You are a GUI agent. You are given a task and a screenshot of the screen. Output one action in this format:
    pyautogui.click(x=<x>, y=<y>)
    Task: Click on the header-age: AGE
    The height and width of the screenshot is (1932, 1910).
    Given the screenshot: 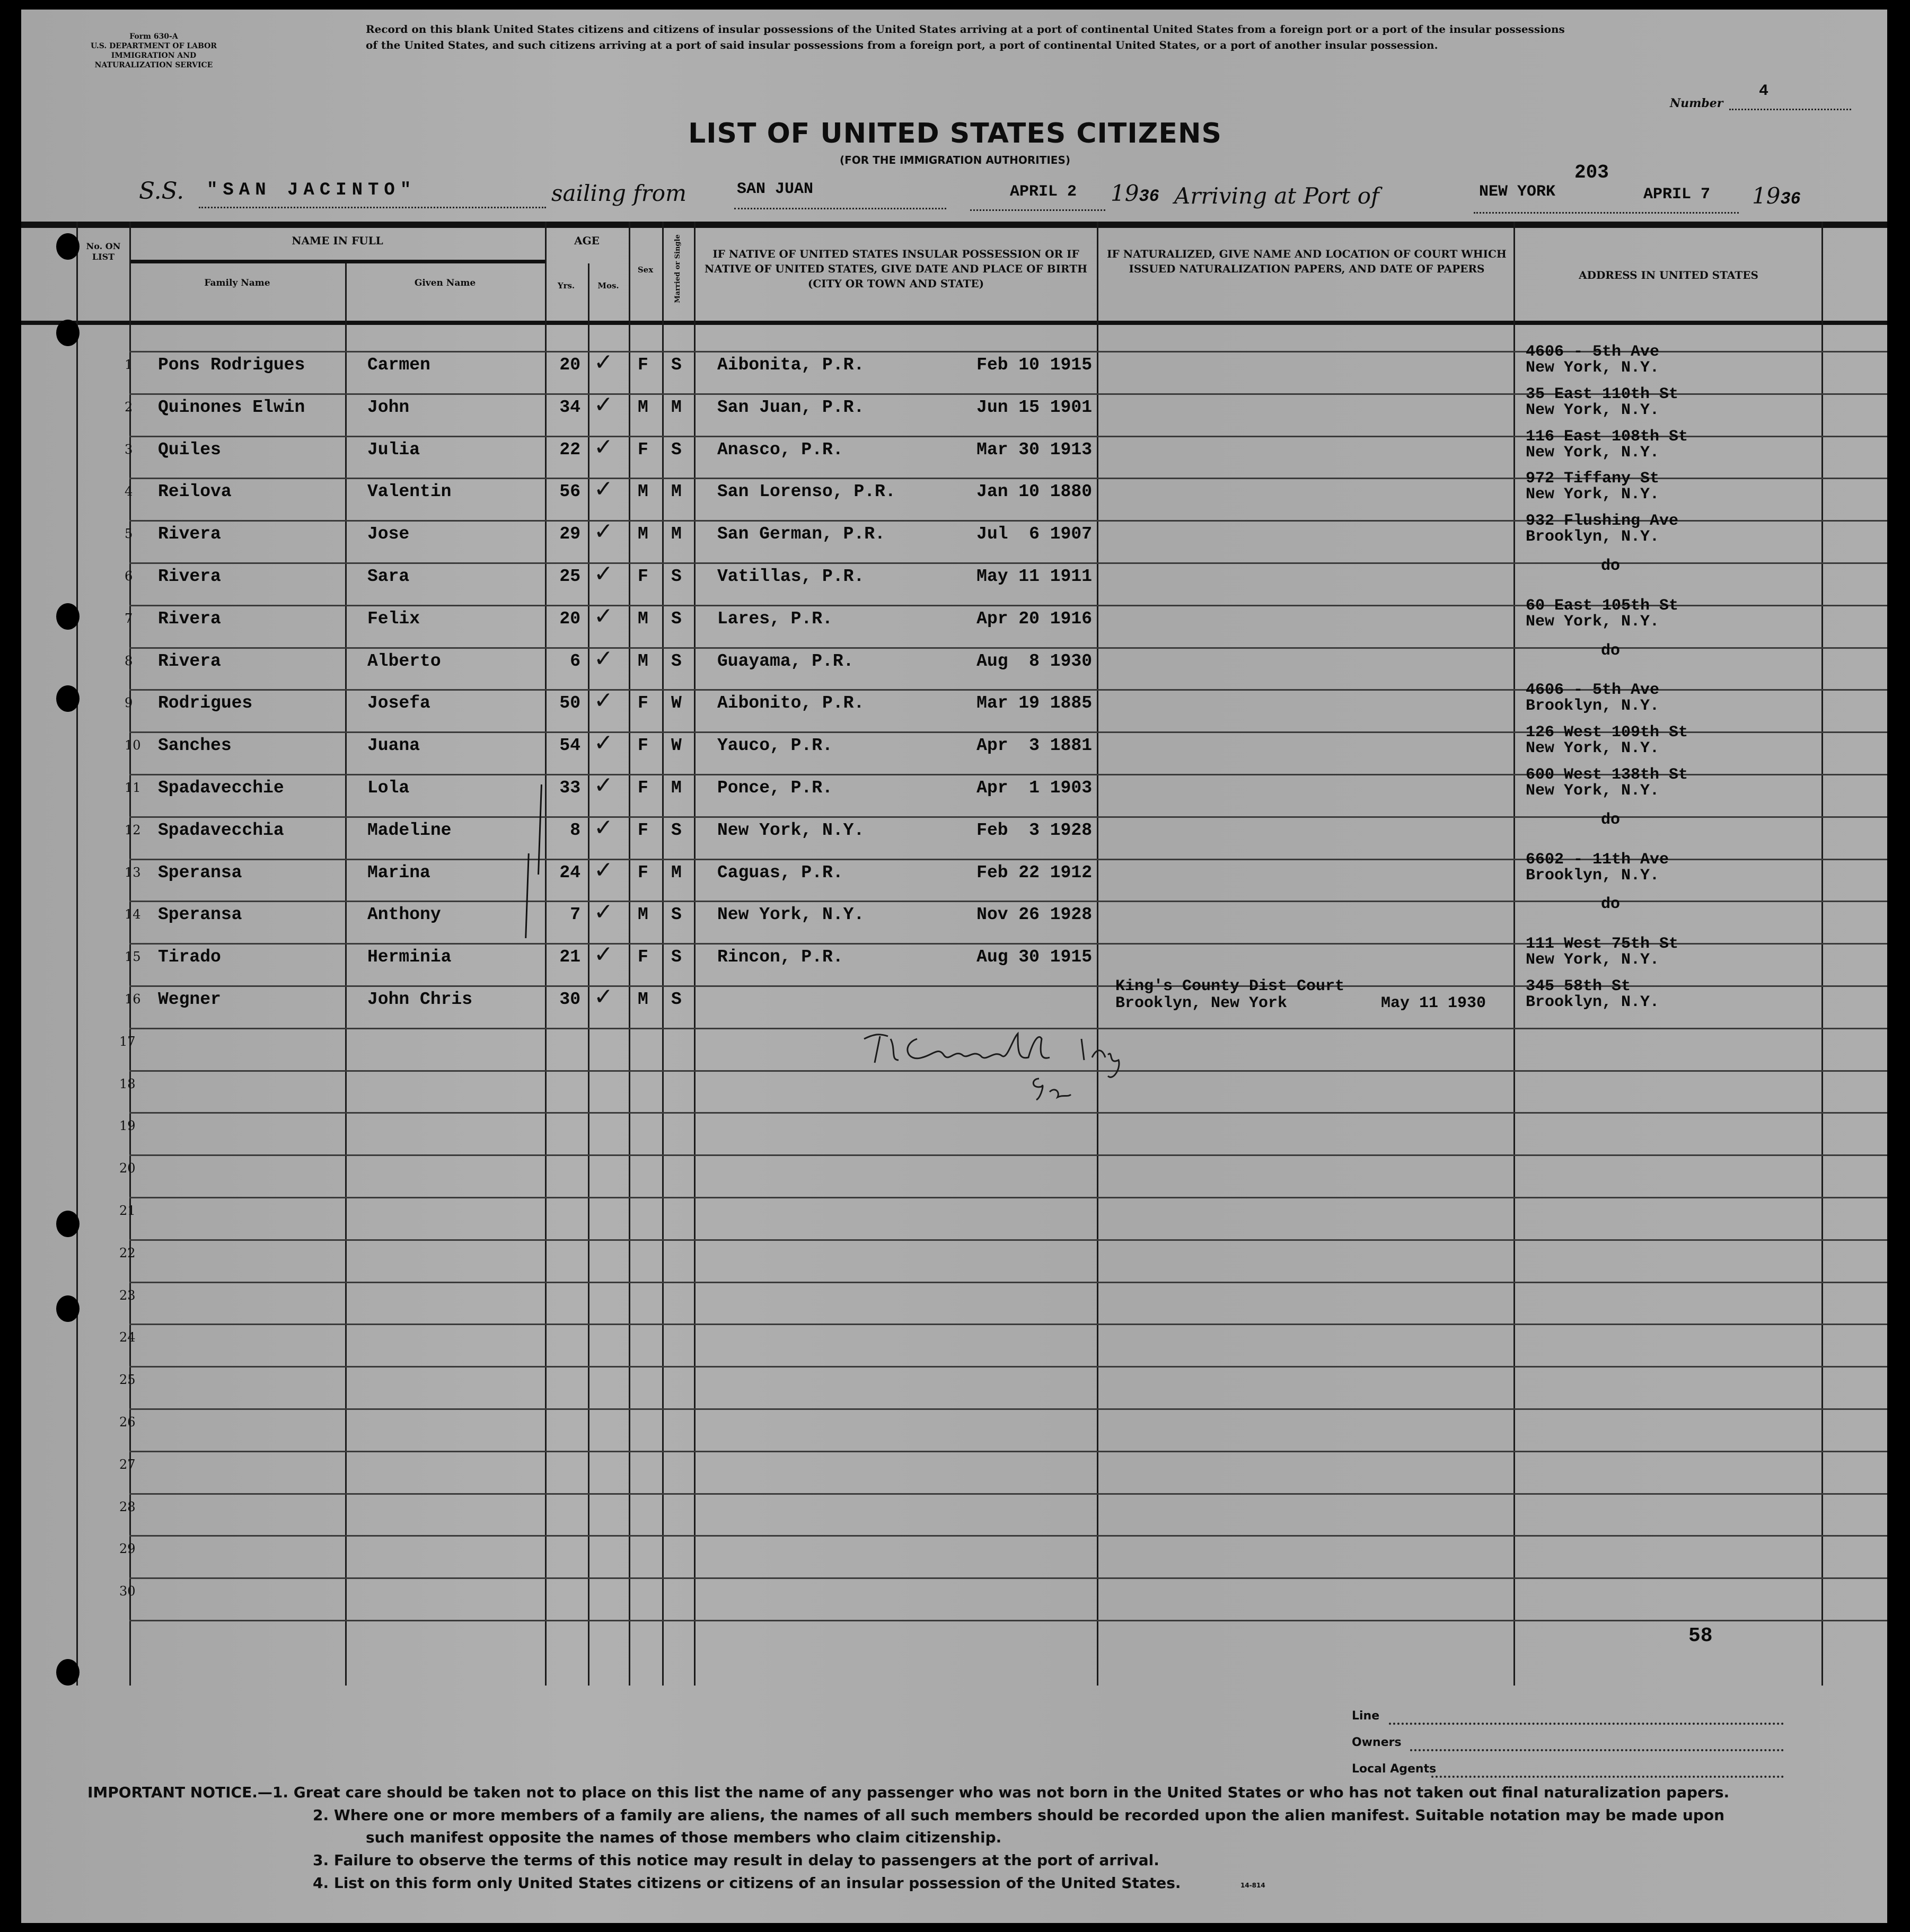 What is the action you would take?
    pyautogui.click(x=587, y=240)
    